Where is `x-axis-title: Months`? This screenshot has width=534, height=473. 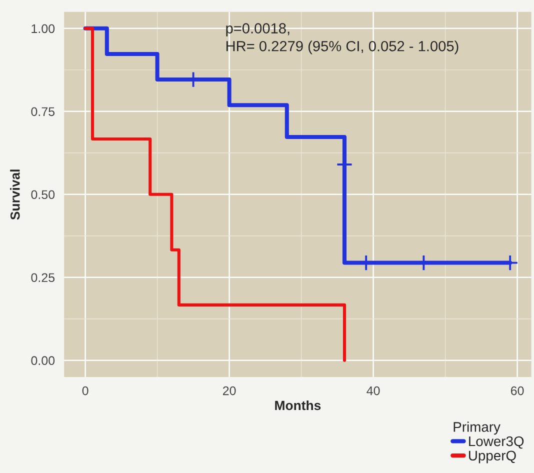
x-axis-title: Months is located at coordinates (298, 405).